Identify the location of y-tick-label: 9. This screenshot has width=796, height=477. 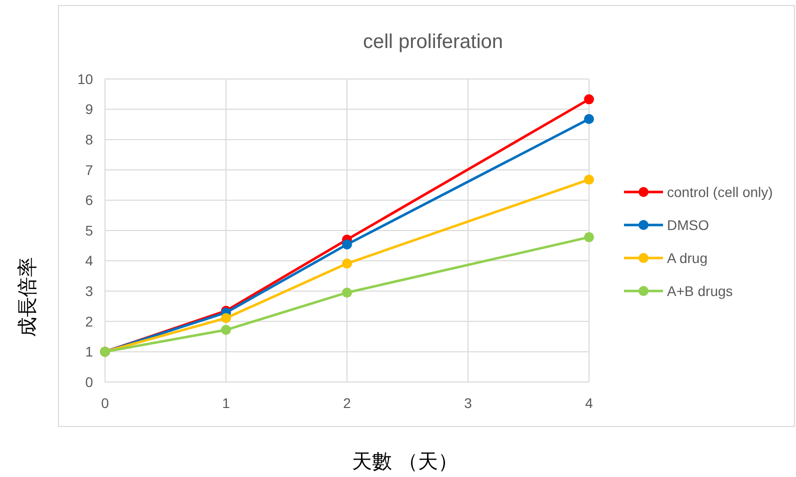
(89, 109).